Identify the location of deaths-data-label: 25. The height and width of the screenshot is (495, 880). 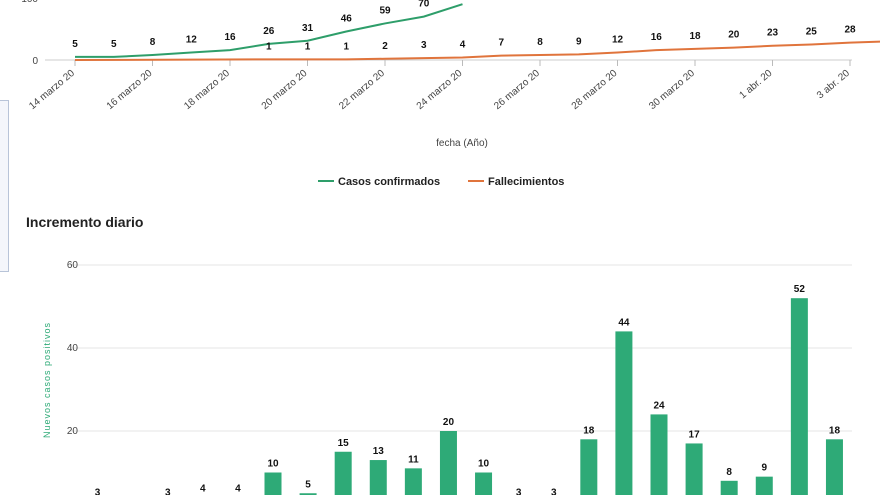
(812, 32).